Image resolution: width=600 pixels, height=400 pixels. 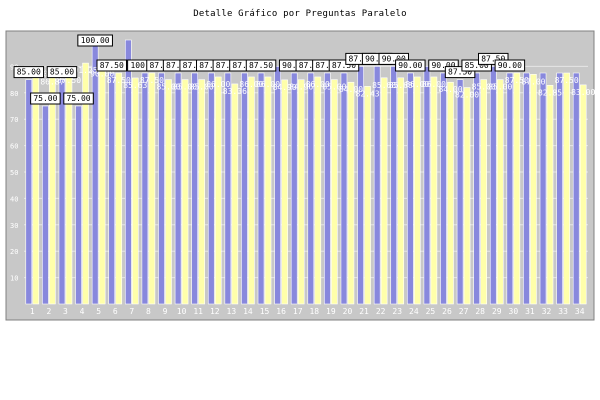 I want to click on y-tick-label: 70, so click(x=14, y=120).